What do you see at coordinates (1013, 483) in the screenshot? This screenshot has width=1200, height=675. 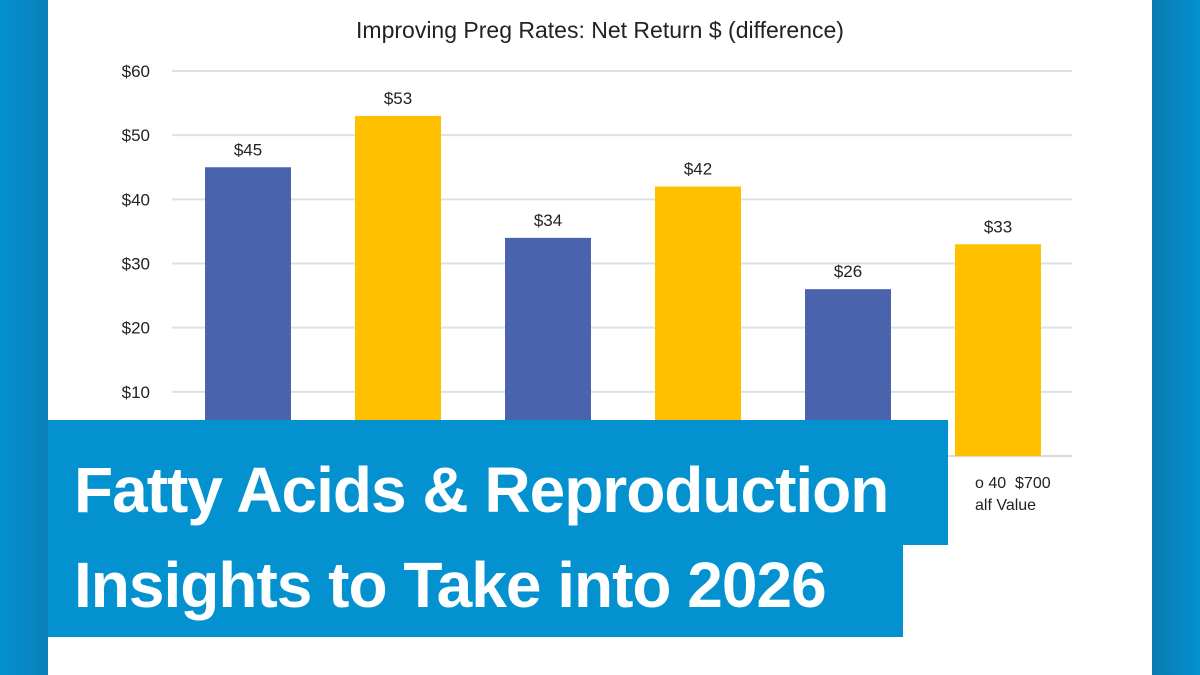 I see `category-label-fragment: o 40 $700` at bounding box center [1013, 483].